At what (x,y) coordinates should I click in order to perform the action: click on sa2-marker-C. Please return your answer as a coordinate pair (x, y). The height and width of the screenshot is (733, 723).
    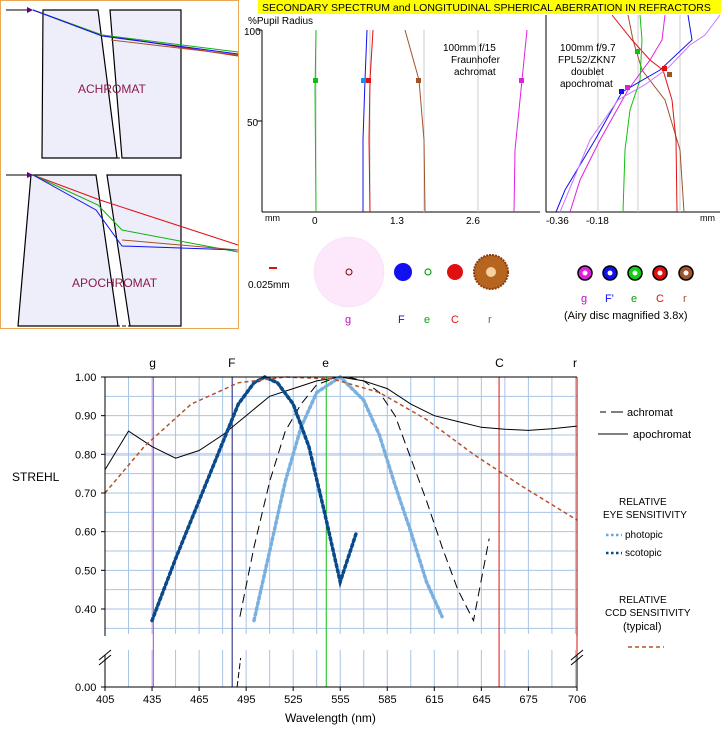
    Looking at the image, I should click on (664, 68).